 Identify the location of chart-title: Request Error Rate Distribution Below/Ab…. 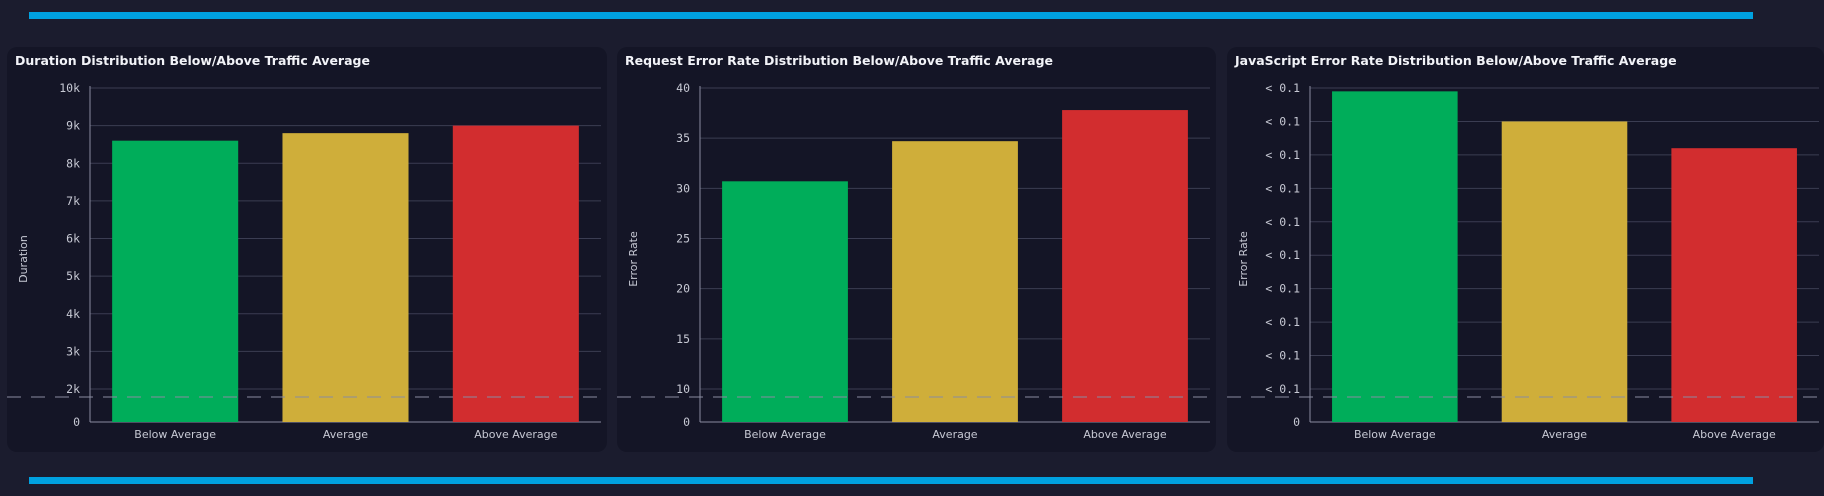
(839, 60).